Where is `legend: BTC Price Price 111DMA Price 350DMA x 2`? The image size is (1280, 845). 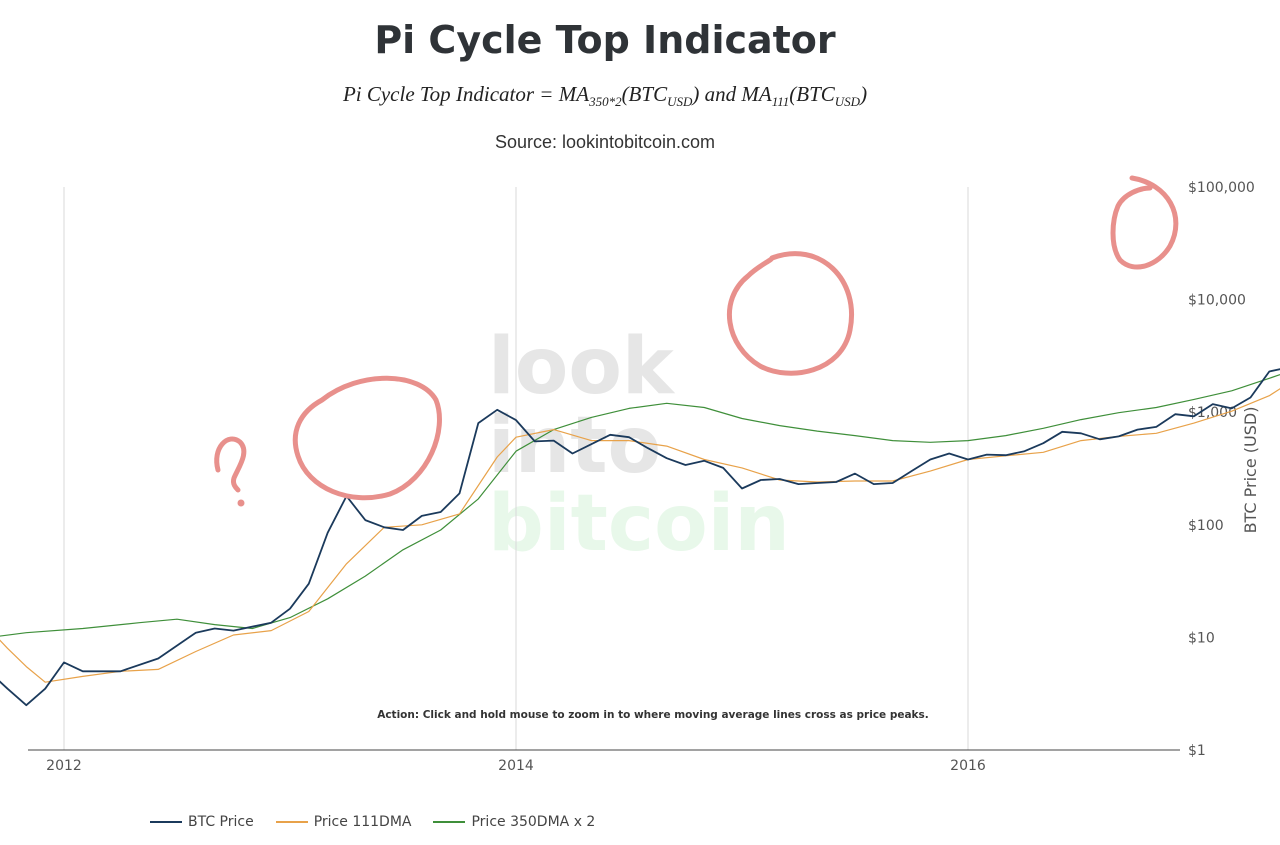
legend: BTC Price Price 111DMA Price 350DMA x 2 is located at coordinates (372, 822).